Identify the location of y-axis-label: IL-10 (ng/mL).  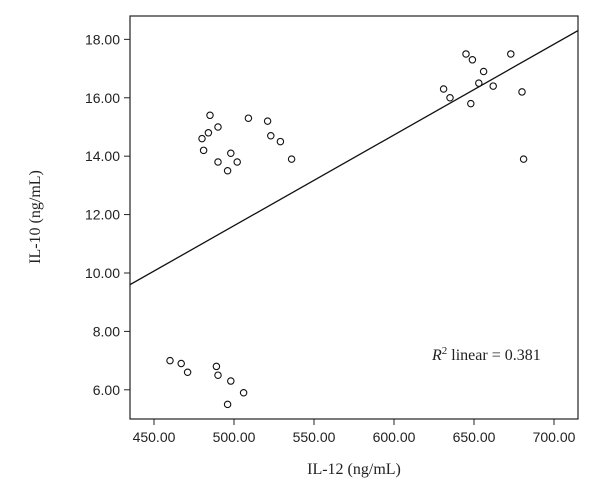
(35, 217).